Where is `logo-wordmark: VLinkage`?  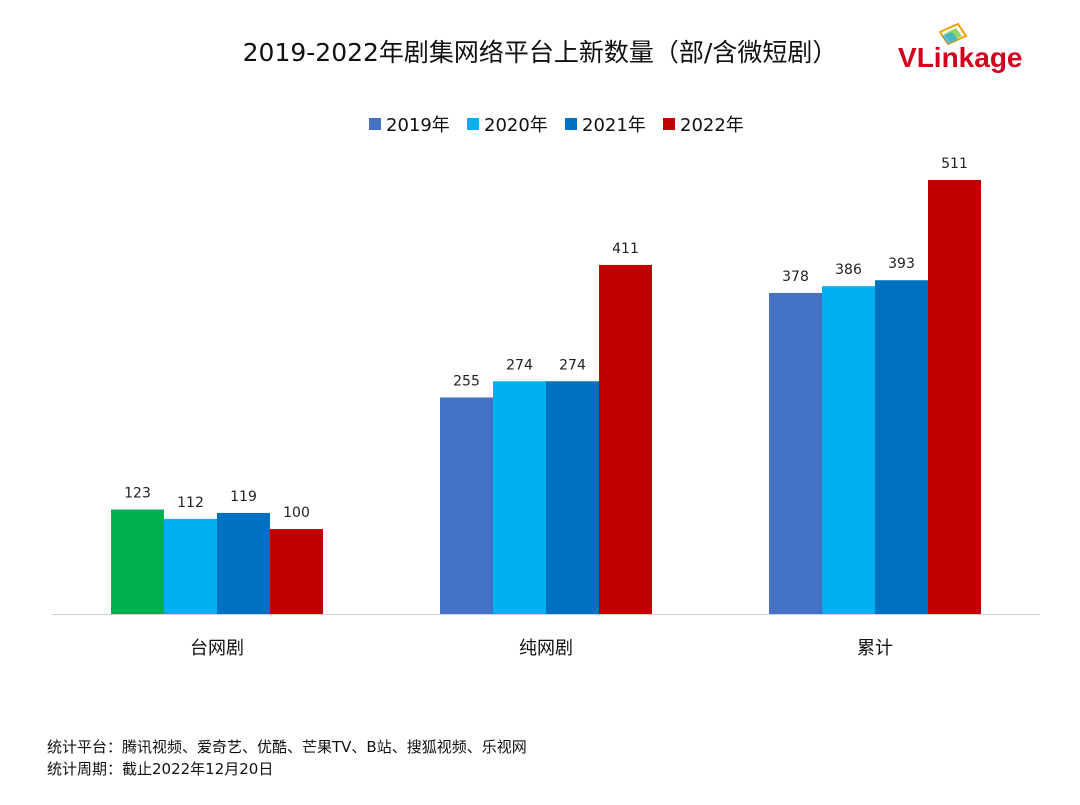 logo-wordmark: VLinkage is located at coordinates (960, 58).